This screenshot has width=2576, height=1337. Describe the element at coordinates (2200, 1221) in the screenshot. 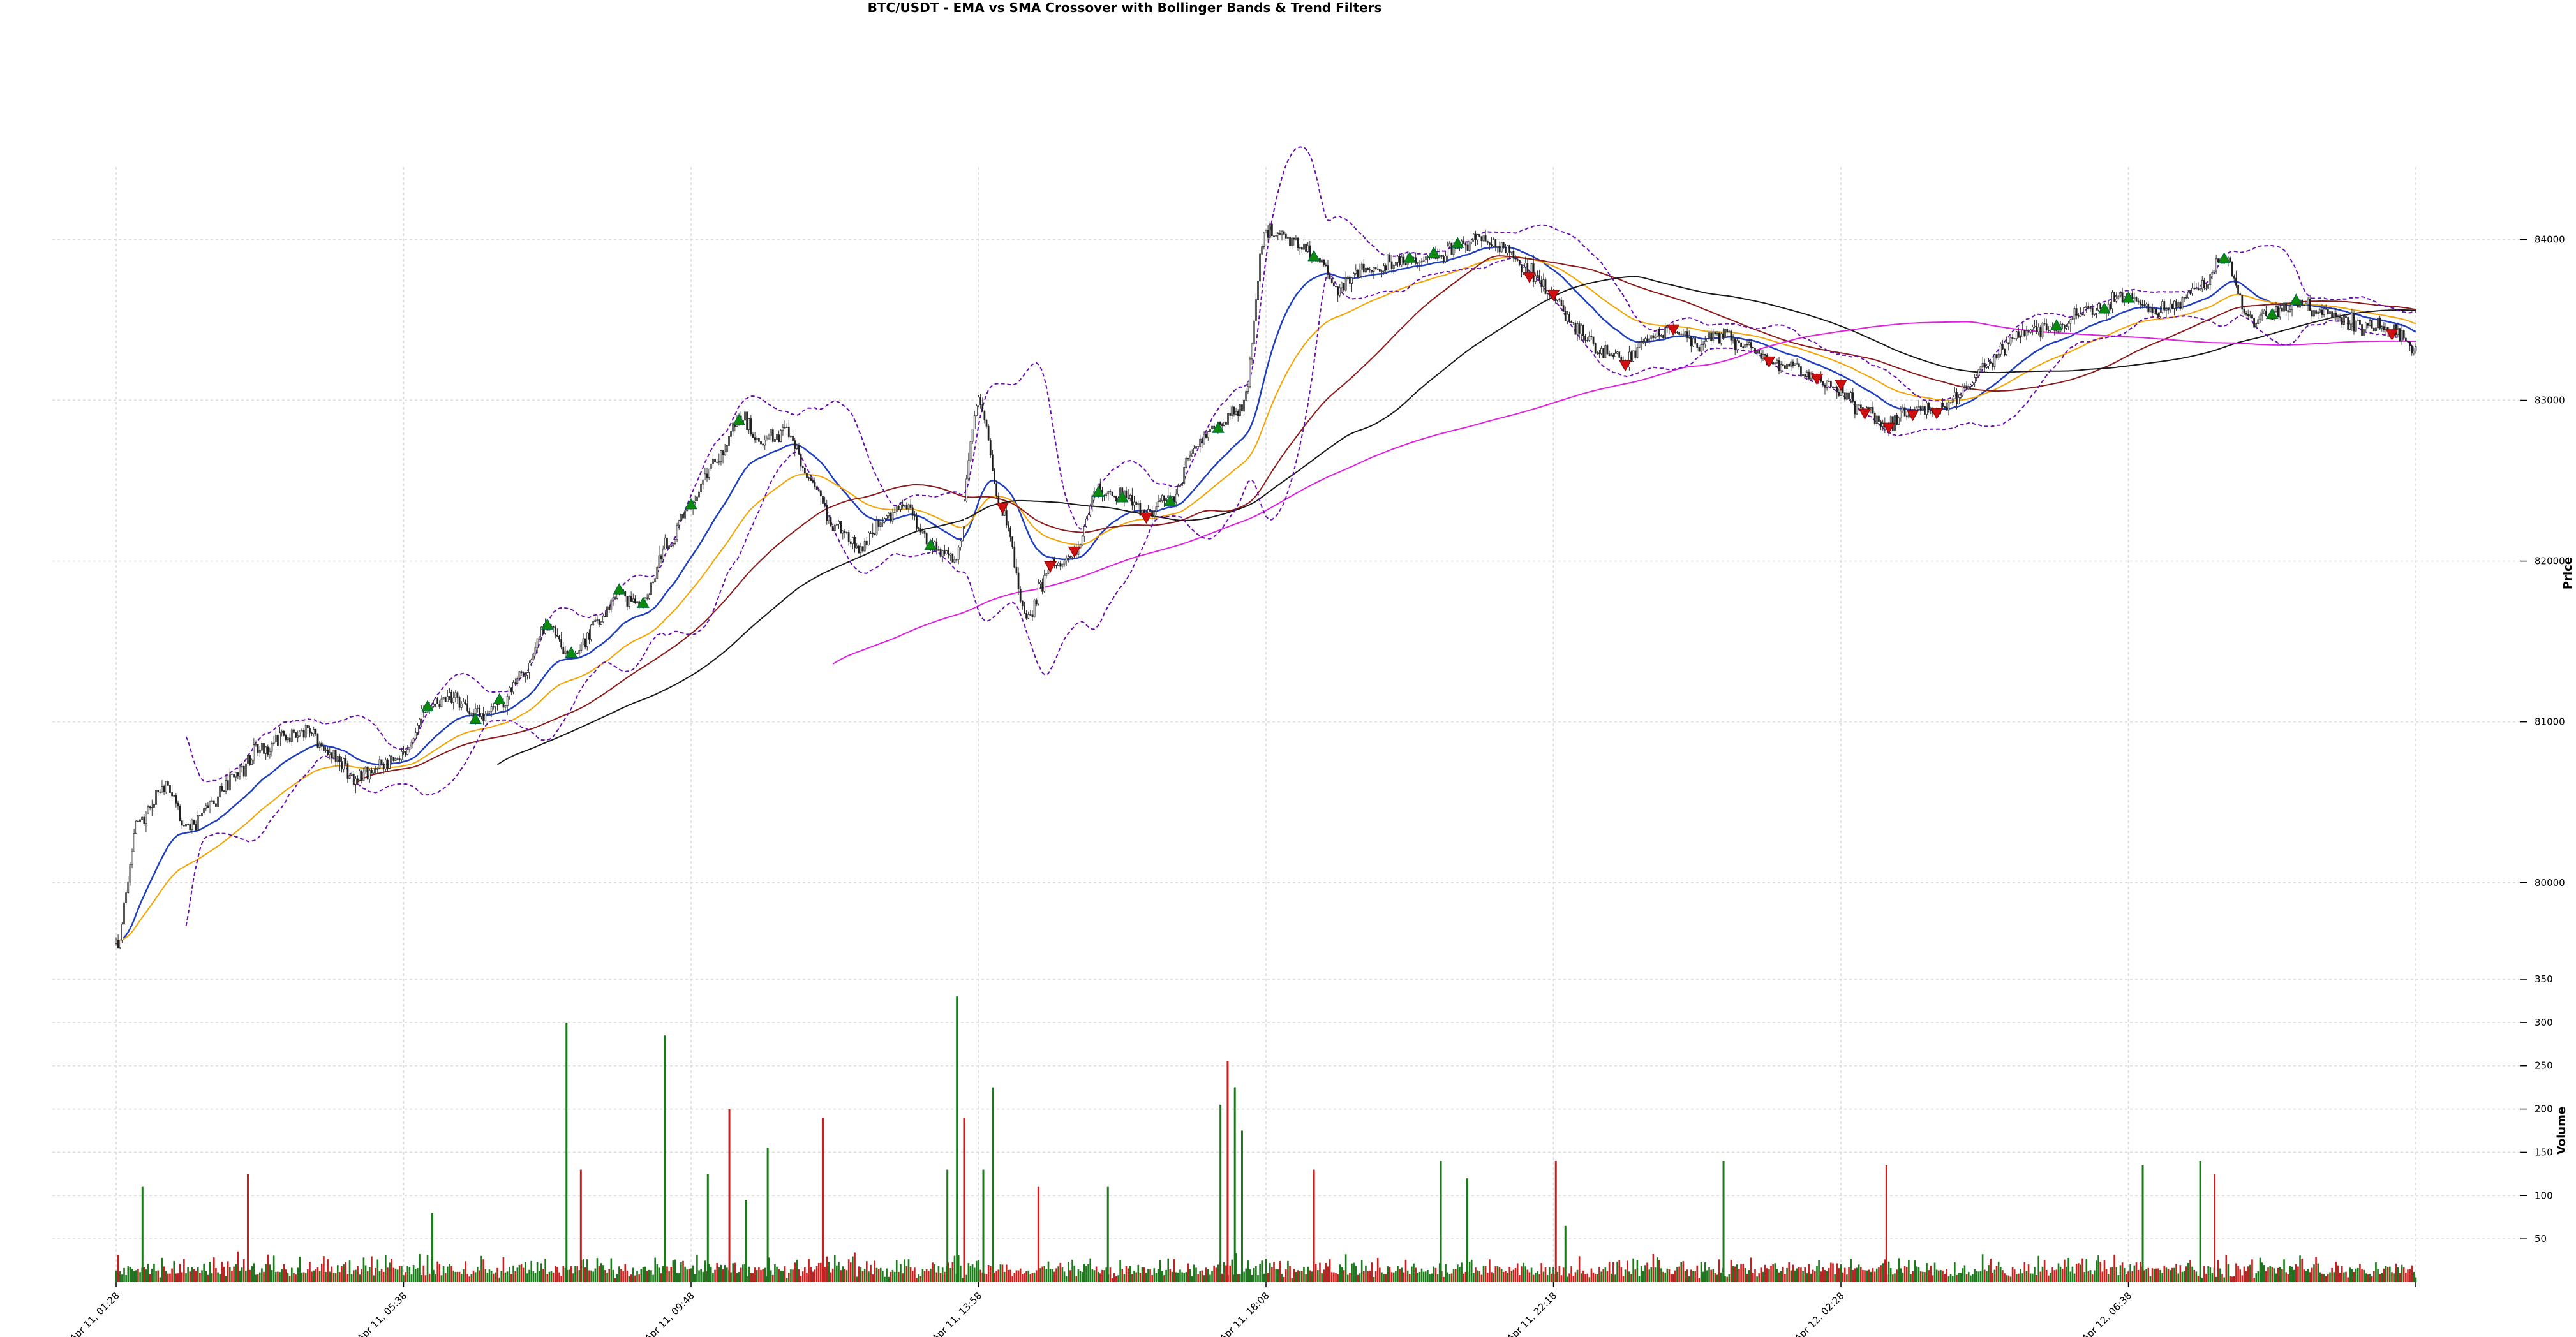

I see `volume-spike-bar` at that location.